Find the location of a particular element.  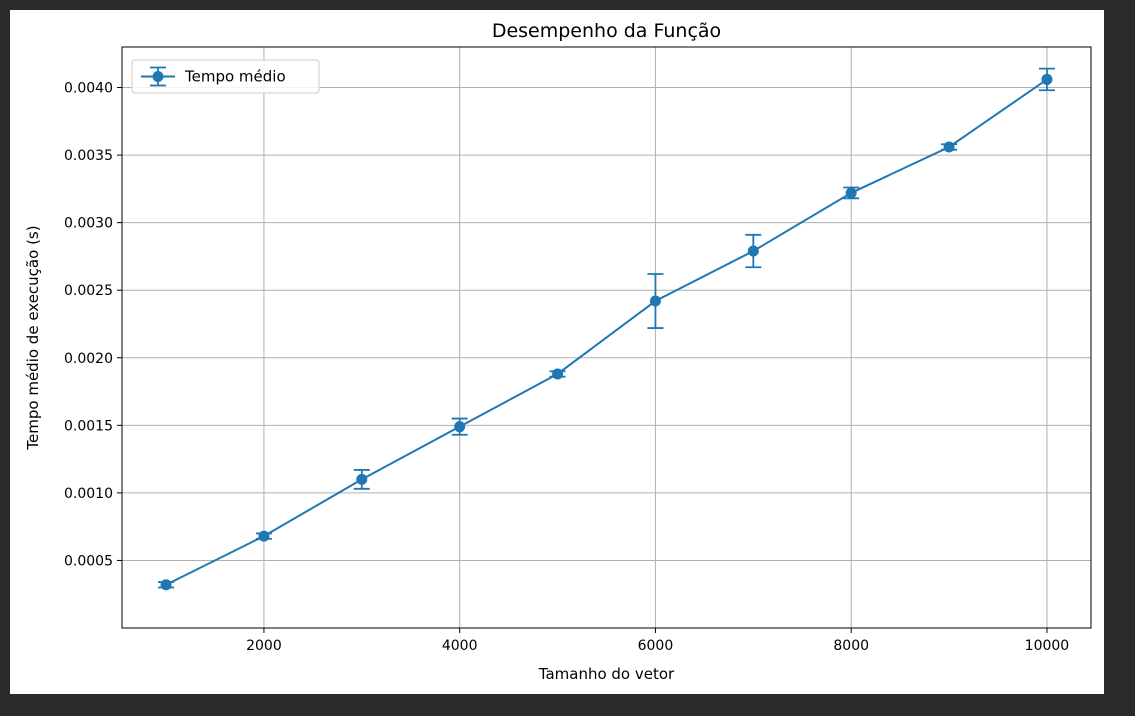

legend: Tempo médio is located at coordinates (225, 76).